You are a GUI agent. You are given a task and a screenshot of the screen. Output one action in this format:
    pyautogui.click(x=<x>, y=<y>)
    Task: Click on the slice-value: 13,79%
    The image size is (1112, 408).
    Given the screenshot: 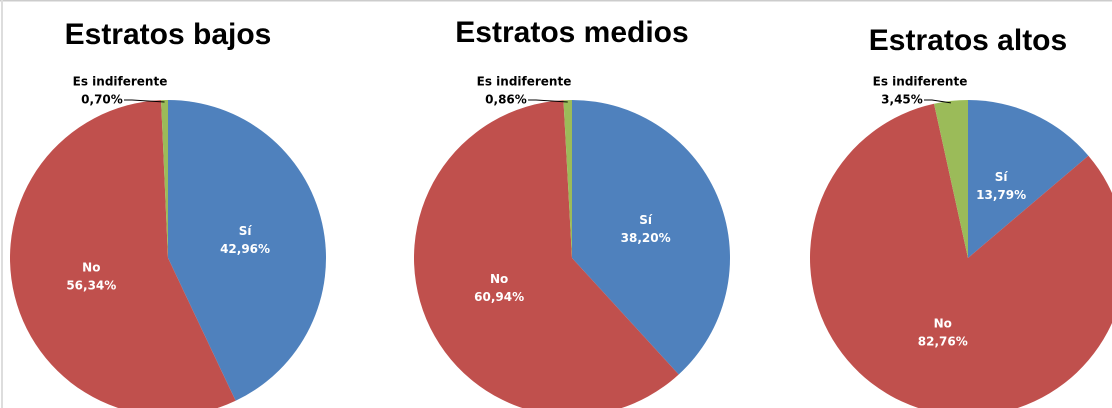 What is the action you would take?
    pyautogui.click(x=1001, y=195)
    